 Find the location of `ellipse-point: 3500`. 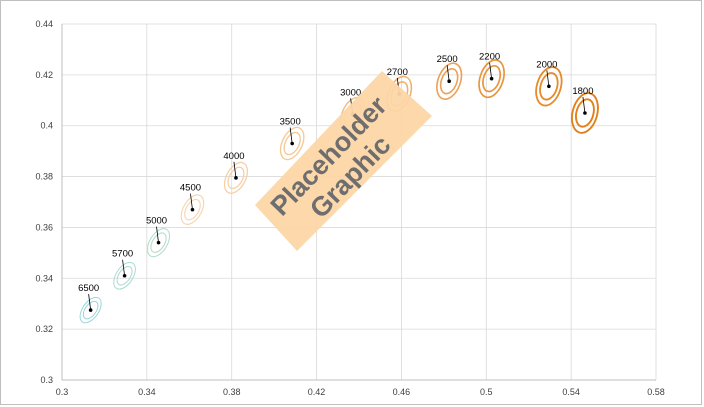

ellipse-point: 3500 is located at coordinates (292, 139).